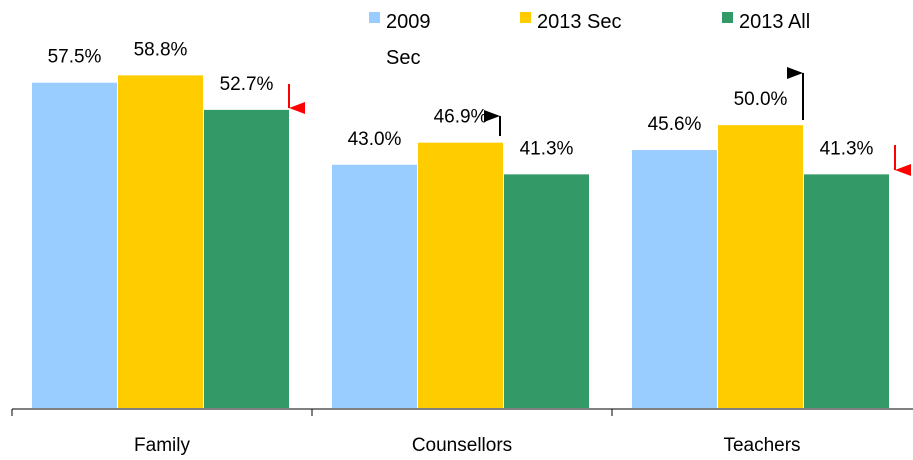  What do you see at coordinates (675, 124) in the screenshot?
I see `value-label: 45.6%` at bounding box center [675, 124].